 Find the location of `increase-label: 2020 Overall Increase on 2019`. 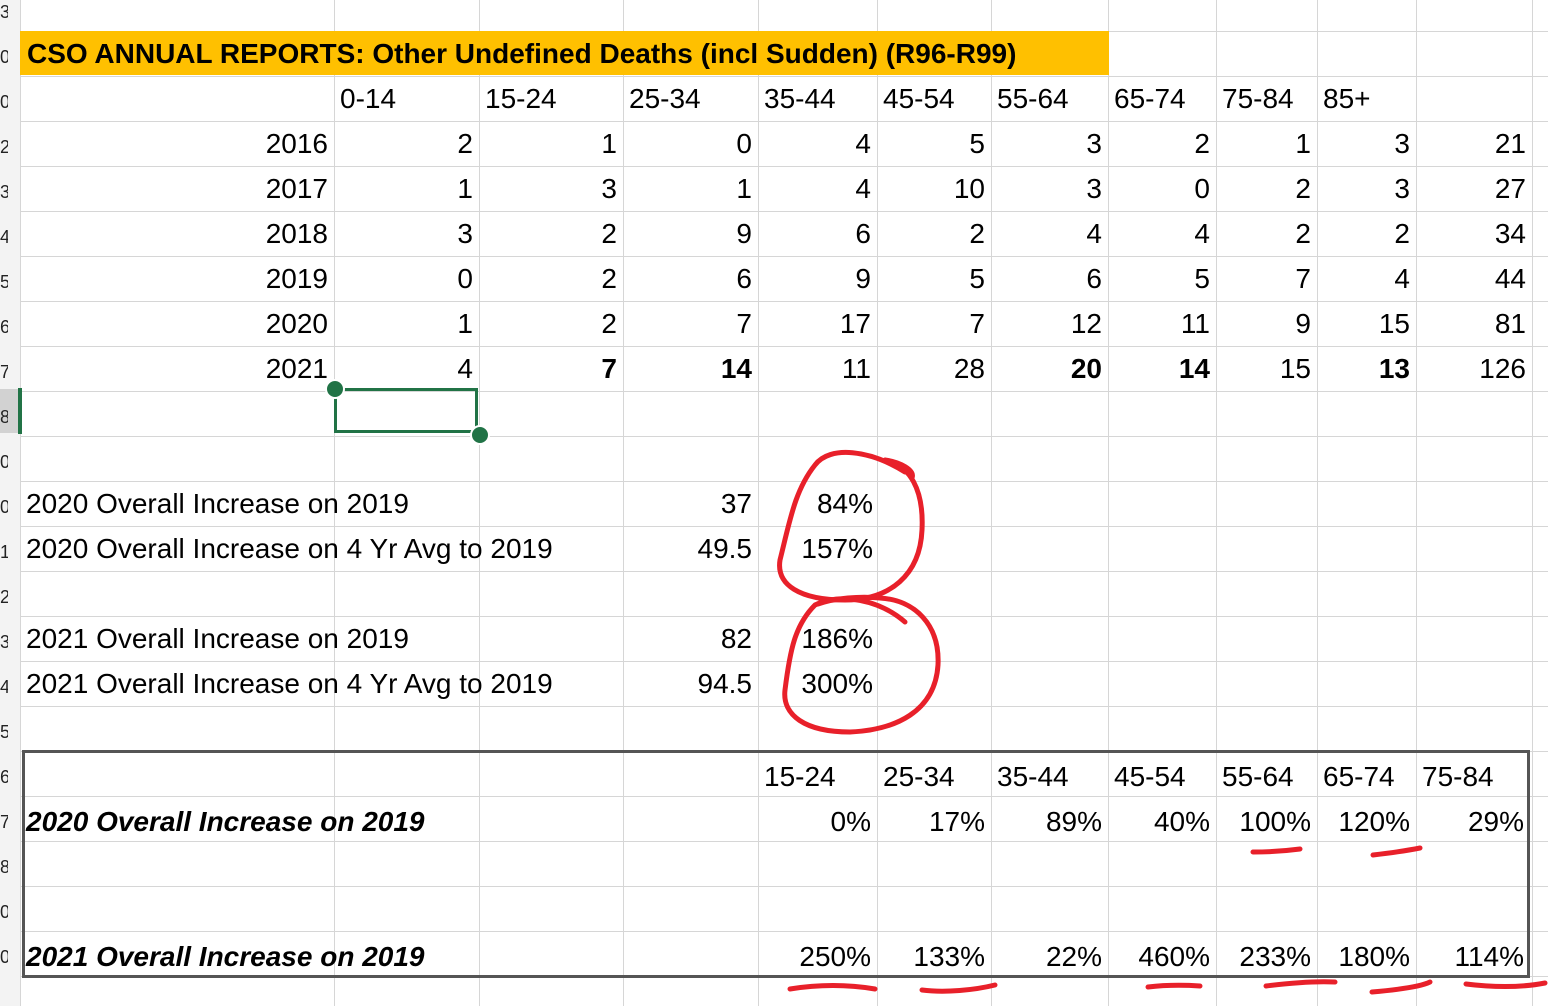

increase-label: 2020 Overall Increase on 2019 is located at coordinates (217, 503).